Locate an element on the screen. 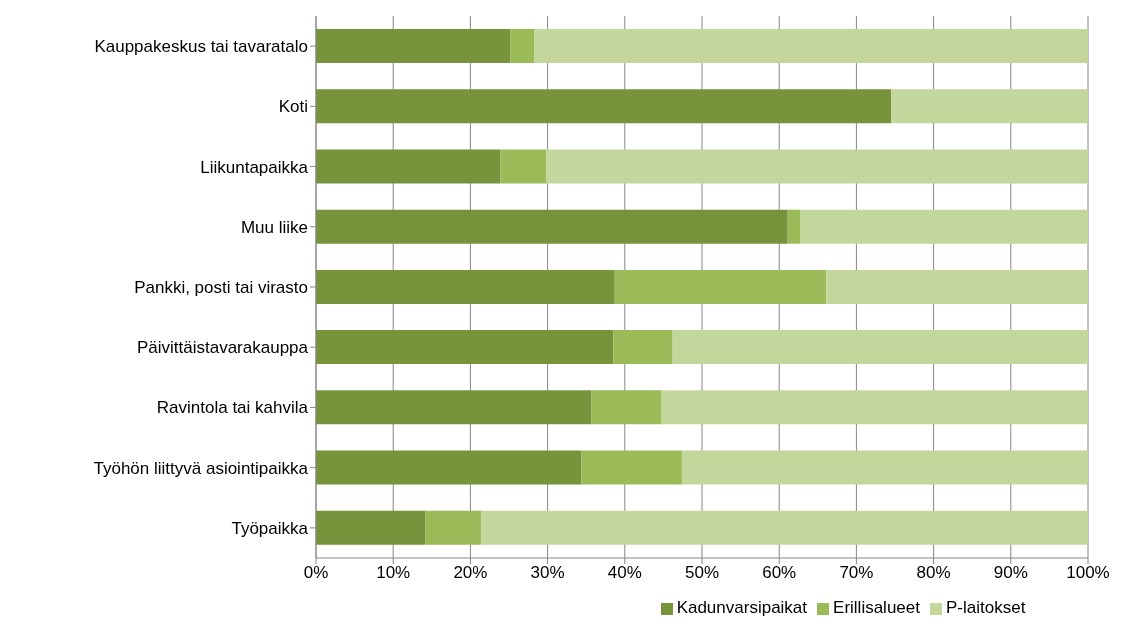  y-tick-label: Koti is located at coordinates (293, 107).